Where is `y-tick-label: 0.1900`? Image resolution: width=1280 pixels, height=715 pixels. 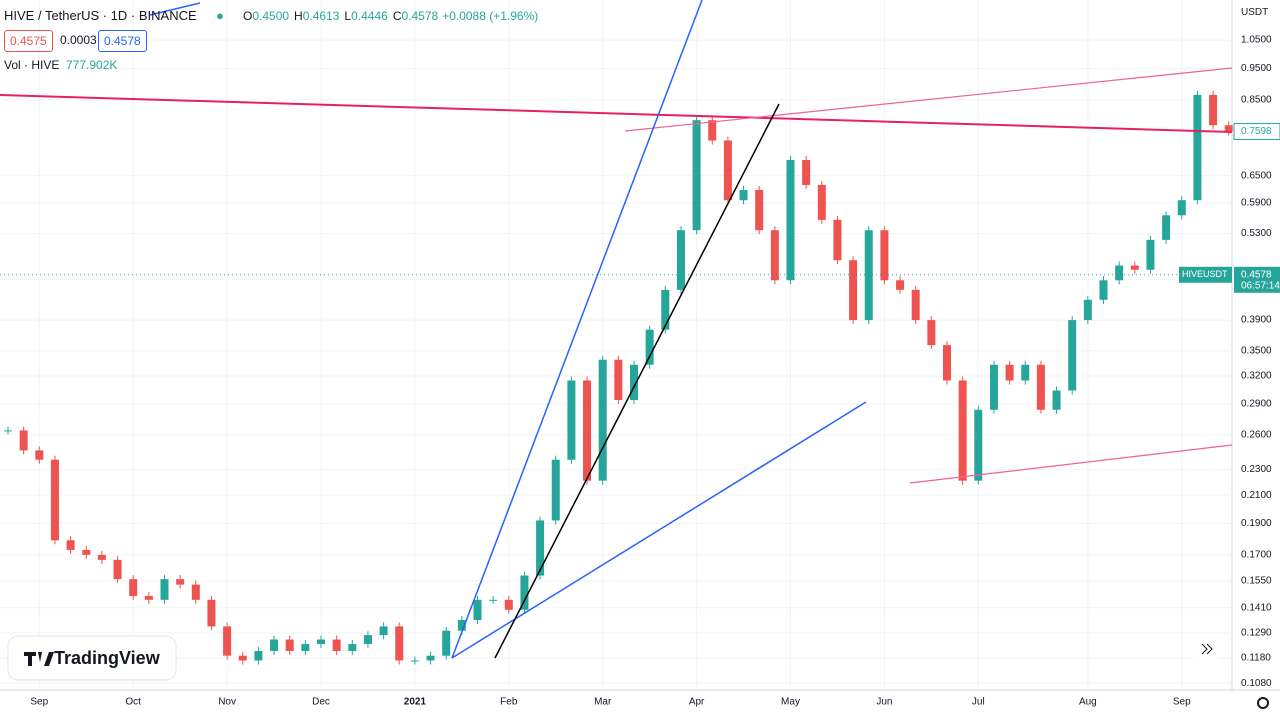
y-tick-label: 0.1900 is located at coordinates (1256, 523).